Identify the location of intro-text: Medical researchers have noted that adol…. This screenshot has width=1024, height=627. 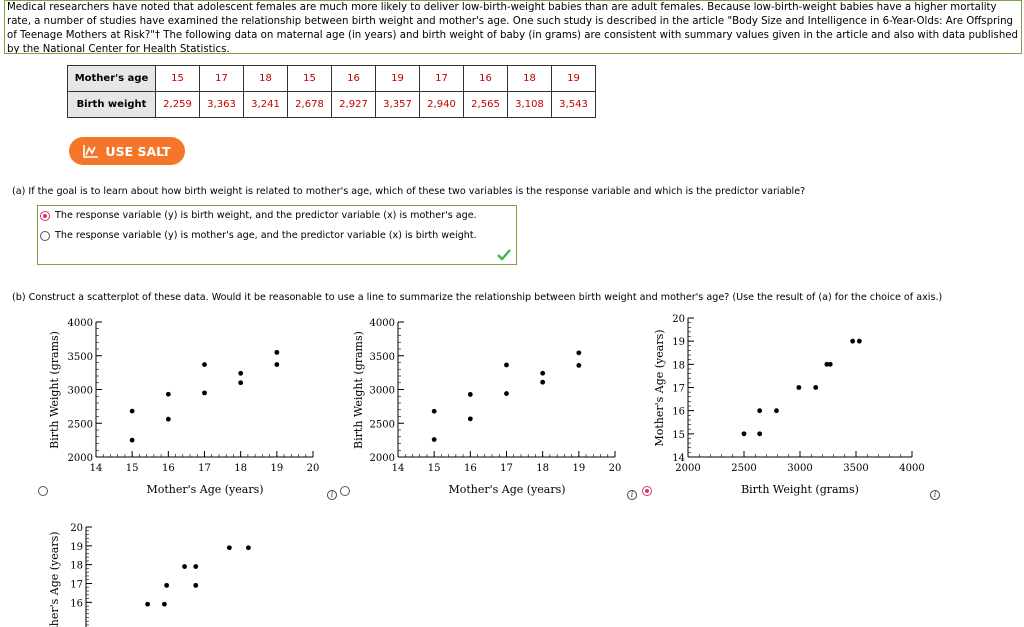
(513, 28).